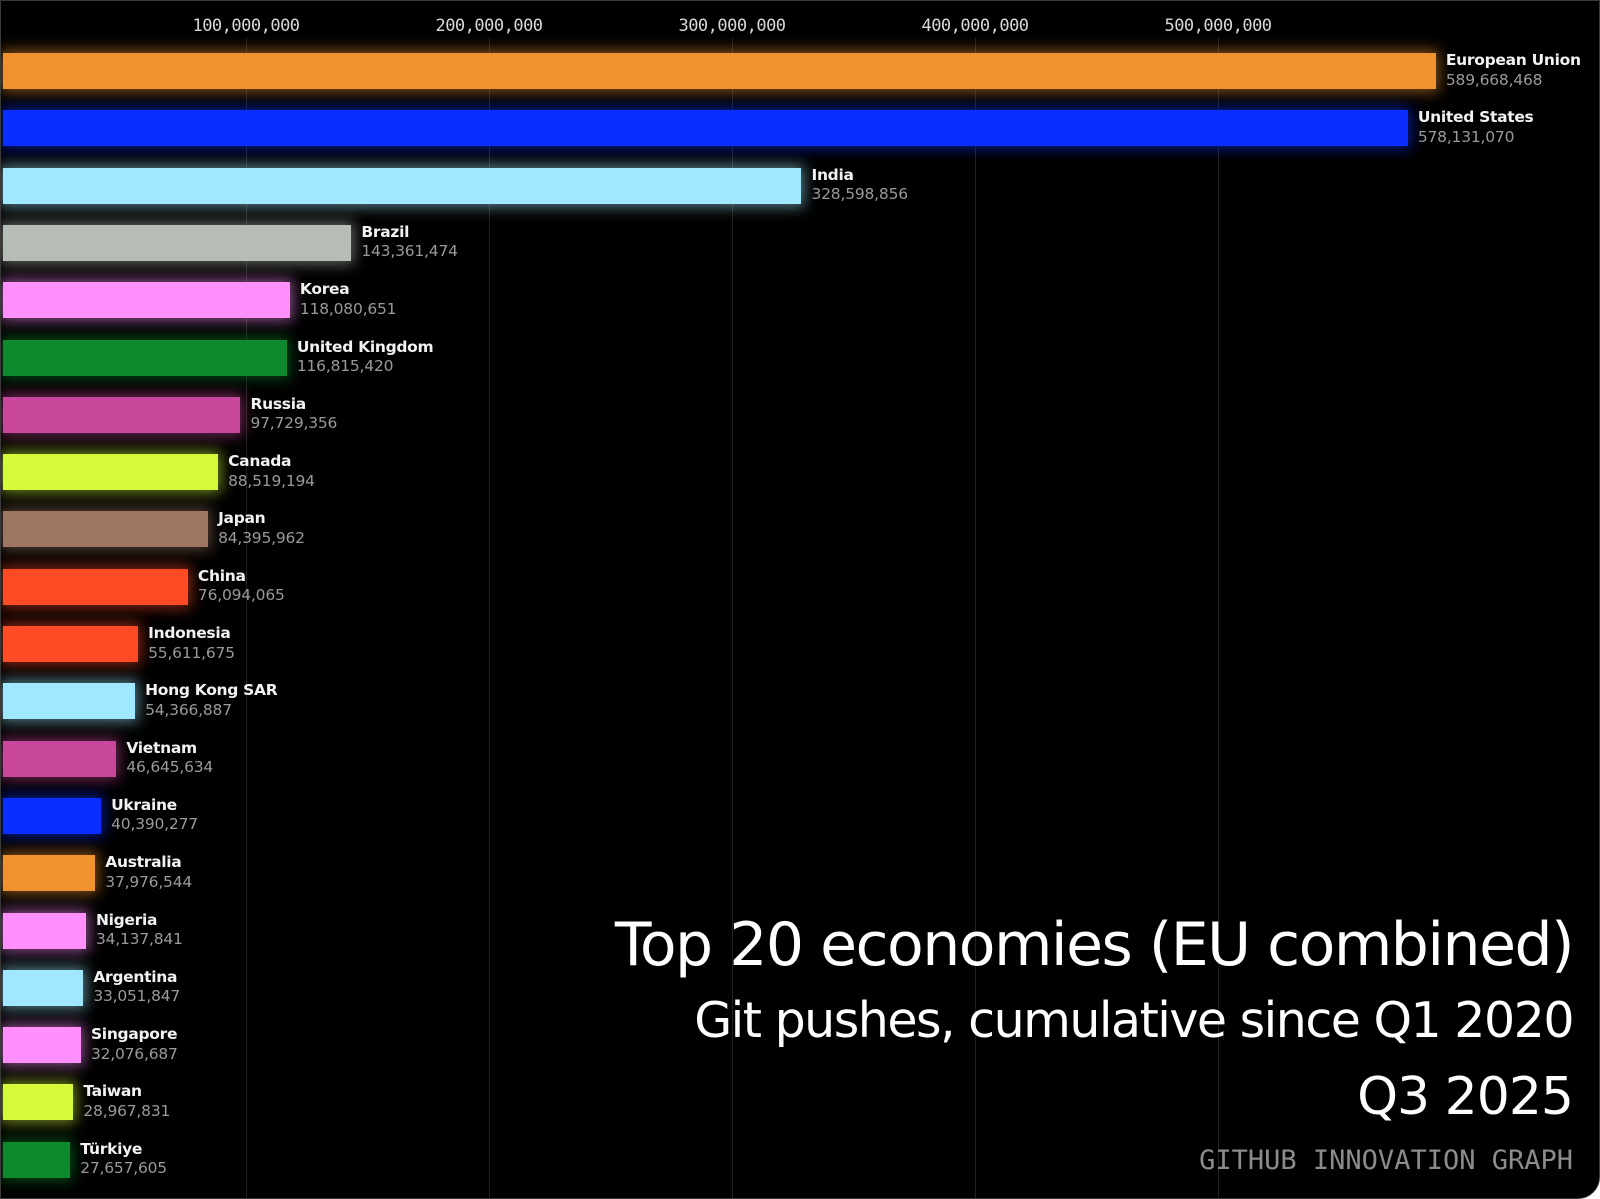 This screenshot has width=1600, height=1199. What do you see at coordinates (1094, 945) in the screenshot?
I see `chart-title: Top 20 economies (EU combined)` at bounding box center [1094, 945].